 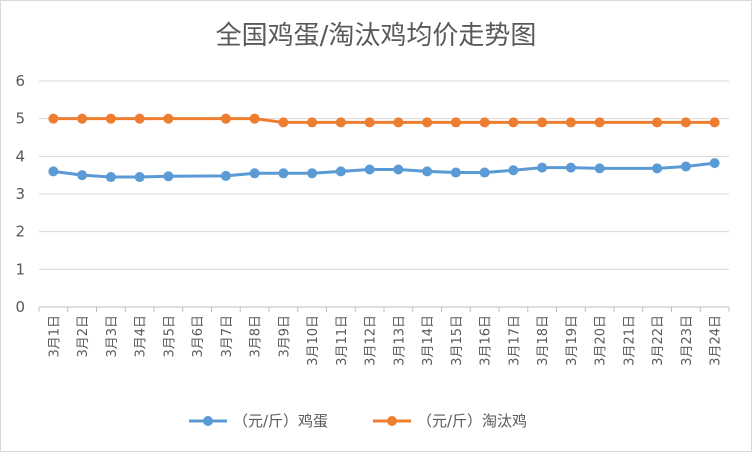 I want to click on x-tick-label: 3月15日, so click(x=457, y=340).